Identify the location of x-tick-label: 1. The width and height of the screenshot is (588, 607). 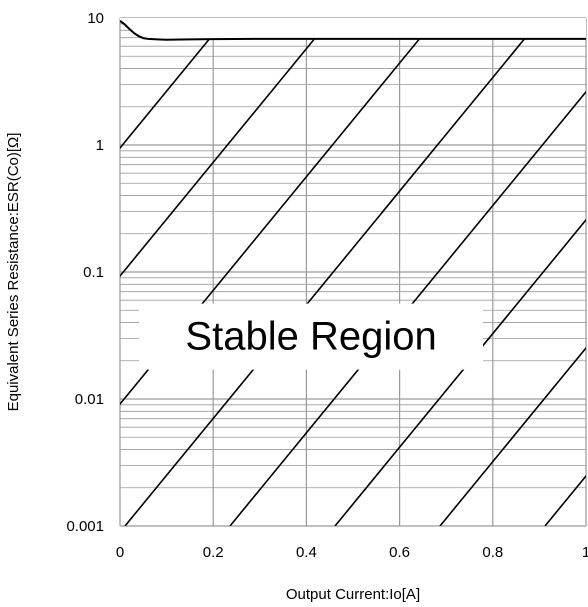
(585, 552).